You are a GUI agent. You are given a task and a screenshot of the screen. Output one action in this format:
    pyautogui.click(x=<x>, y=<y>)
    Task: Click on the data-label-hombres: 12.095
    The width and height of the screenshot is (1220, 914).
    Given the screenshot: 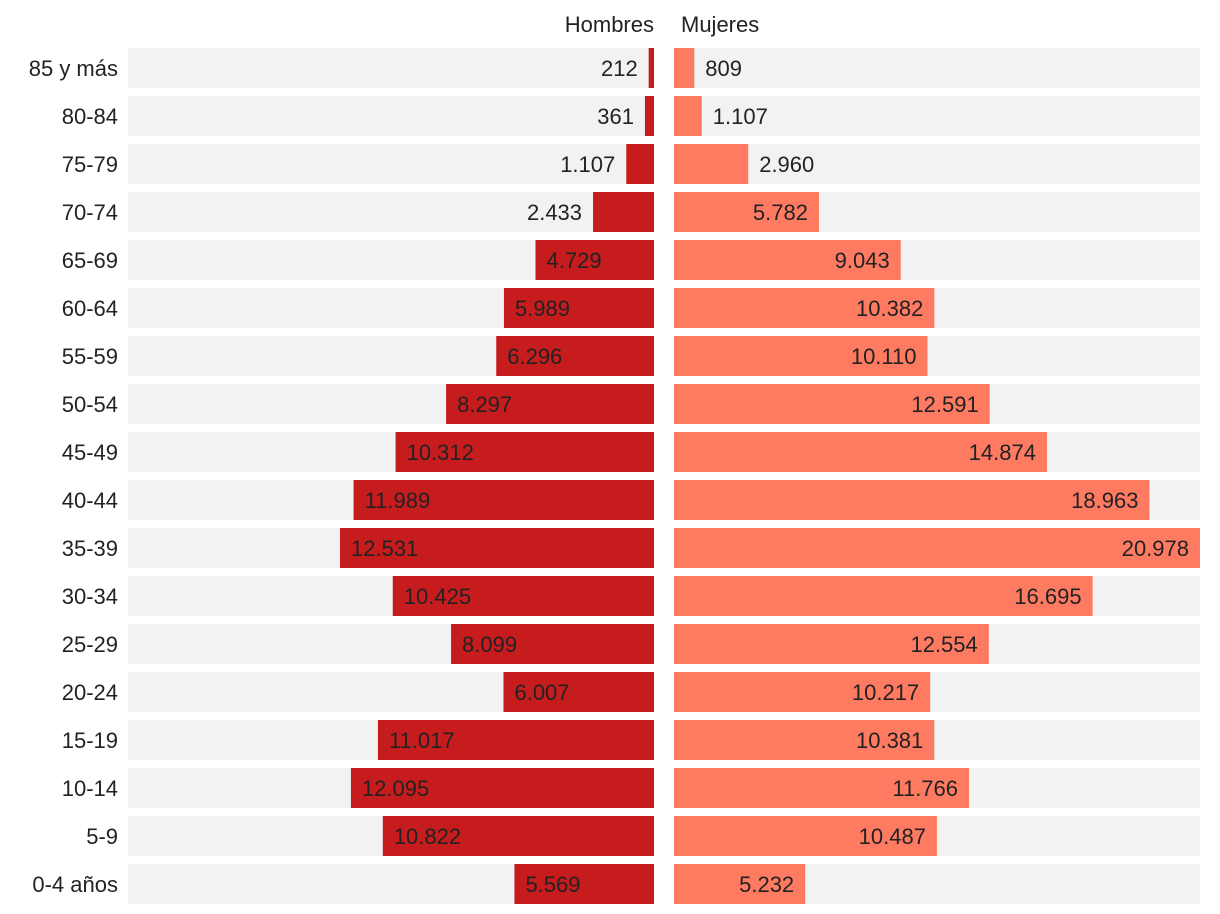 What is the action you would take?
    pyautogui.click(x=395, y=788)
    